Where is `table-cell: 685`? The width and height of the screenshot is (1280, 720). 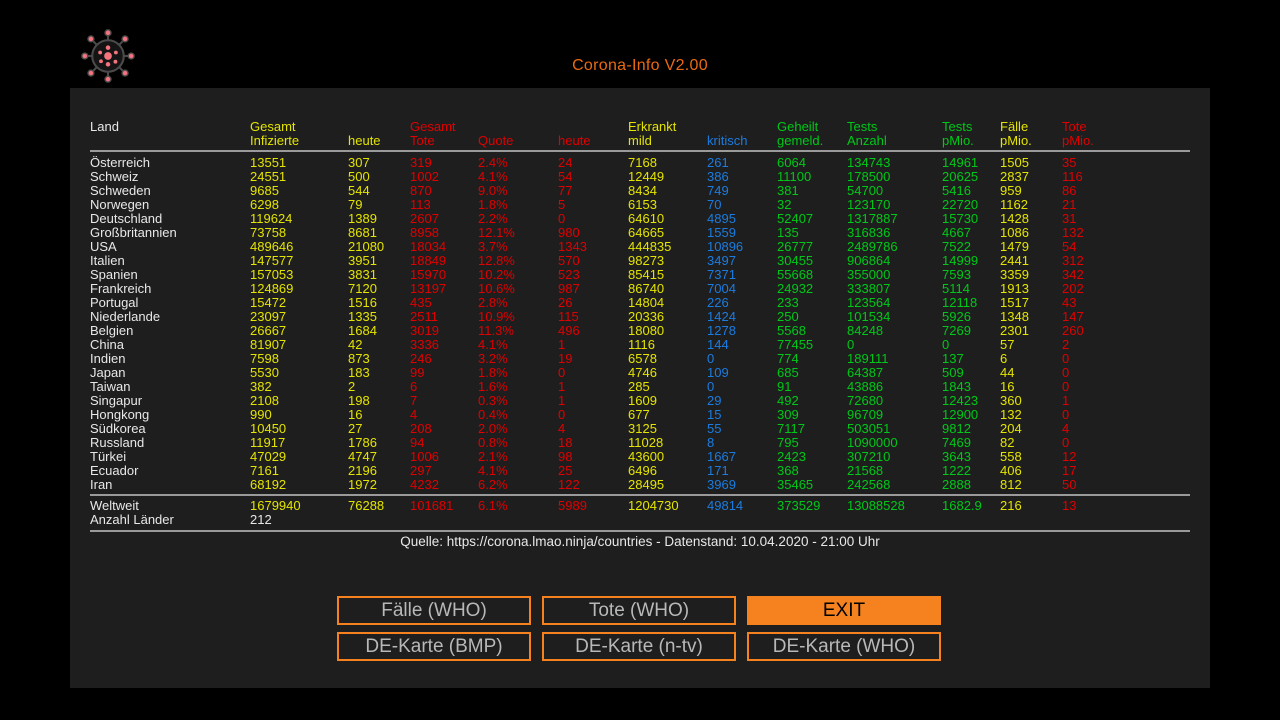 table-cell: 685 is located at coordinates (788, 372).